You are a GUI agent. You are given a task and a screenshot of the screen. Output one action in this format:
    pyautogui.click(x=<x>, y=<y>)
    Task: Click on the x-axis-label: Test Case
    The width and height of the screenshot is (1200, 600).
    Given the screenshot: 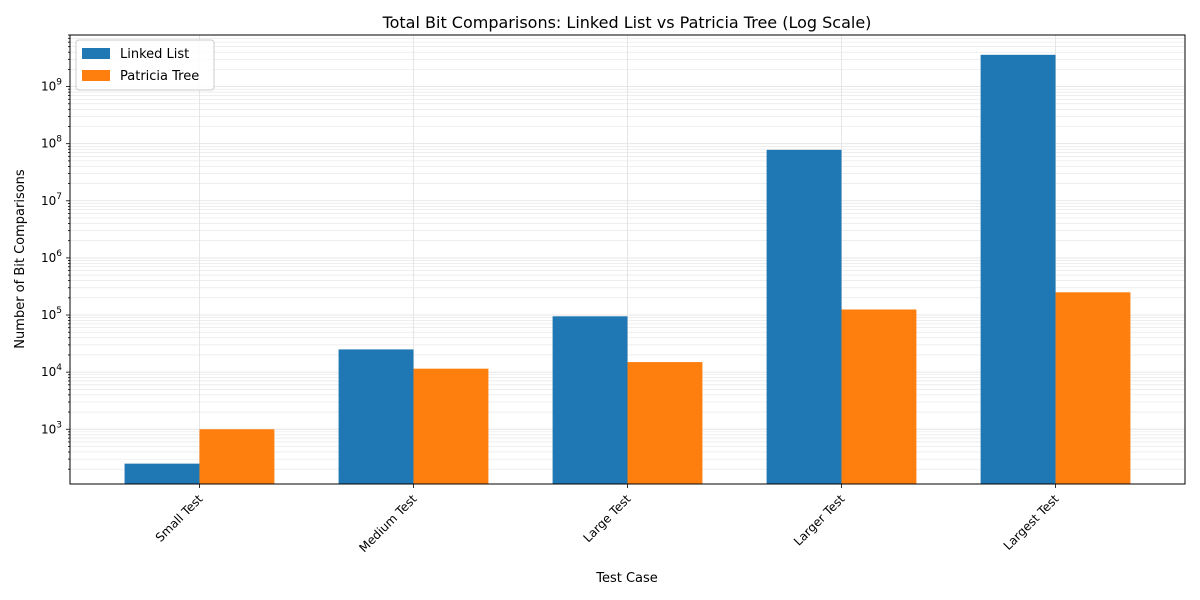 What is the action you would take?
    pyautogui.click(x=626, y=578)
    